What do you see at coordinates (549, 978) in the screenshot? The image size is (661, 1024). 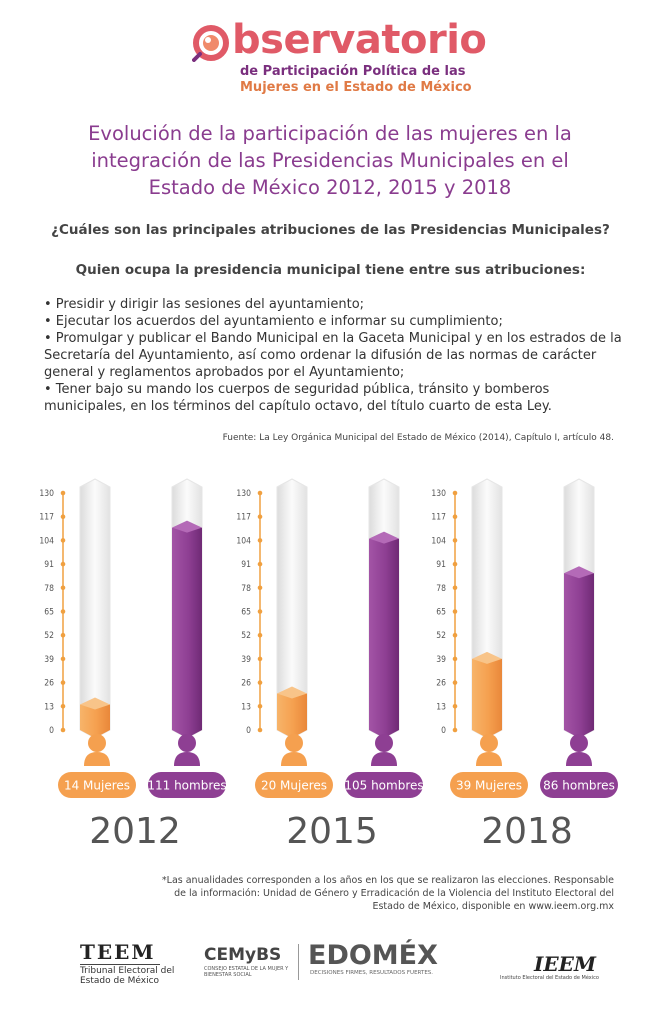 I see `ieem-subtitle: Instituto Electoral del Estado de México` at bounding box center [549, 978].